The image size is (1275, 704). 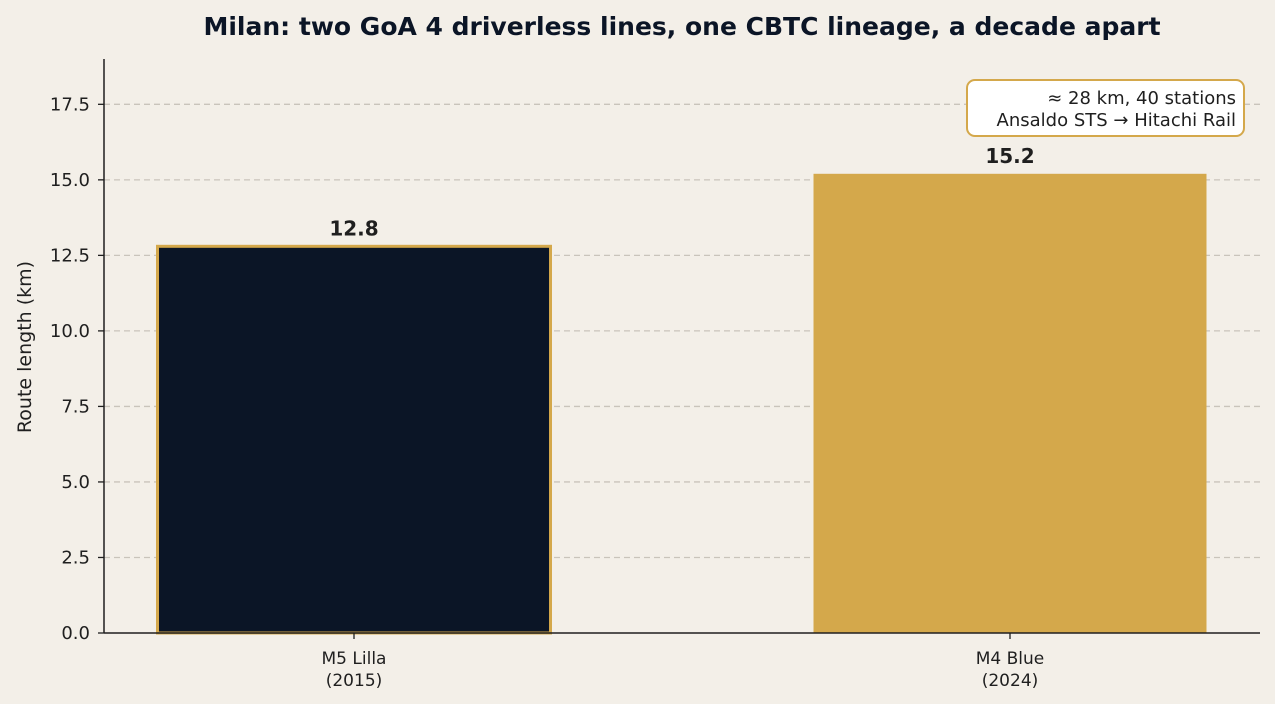 I want to click on annotation-frame, so click(x=1105, y=108).